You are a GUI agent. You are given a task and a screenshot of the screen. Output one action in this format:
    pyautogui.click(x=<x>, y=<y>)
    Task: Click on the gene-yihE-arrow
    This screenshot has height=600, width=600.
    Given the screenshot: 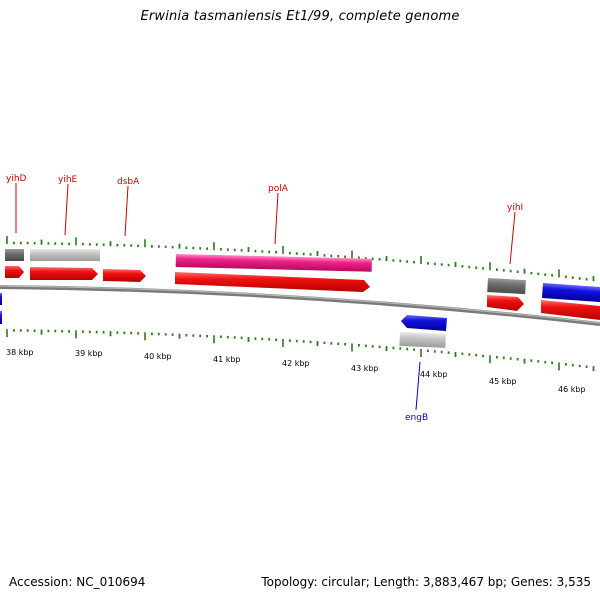 What is the action you would take?
    pyautogui.click(x=64, y=273)
    